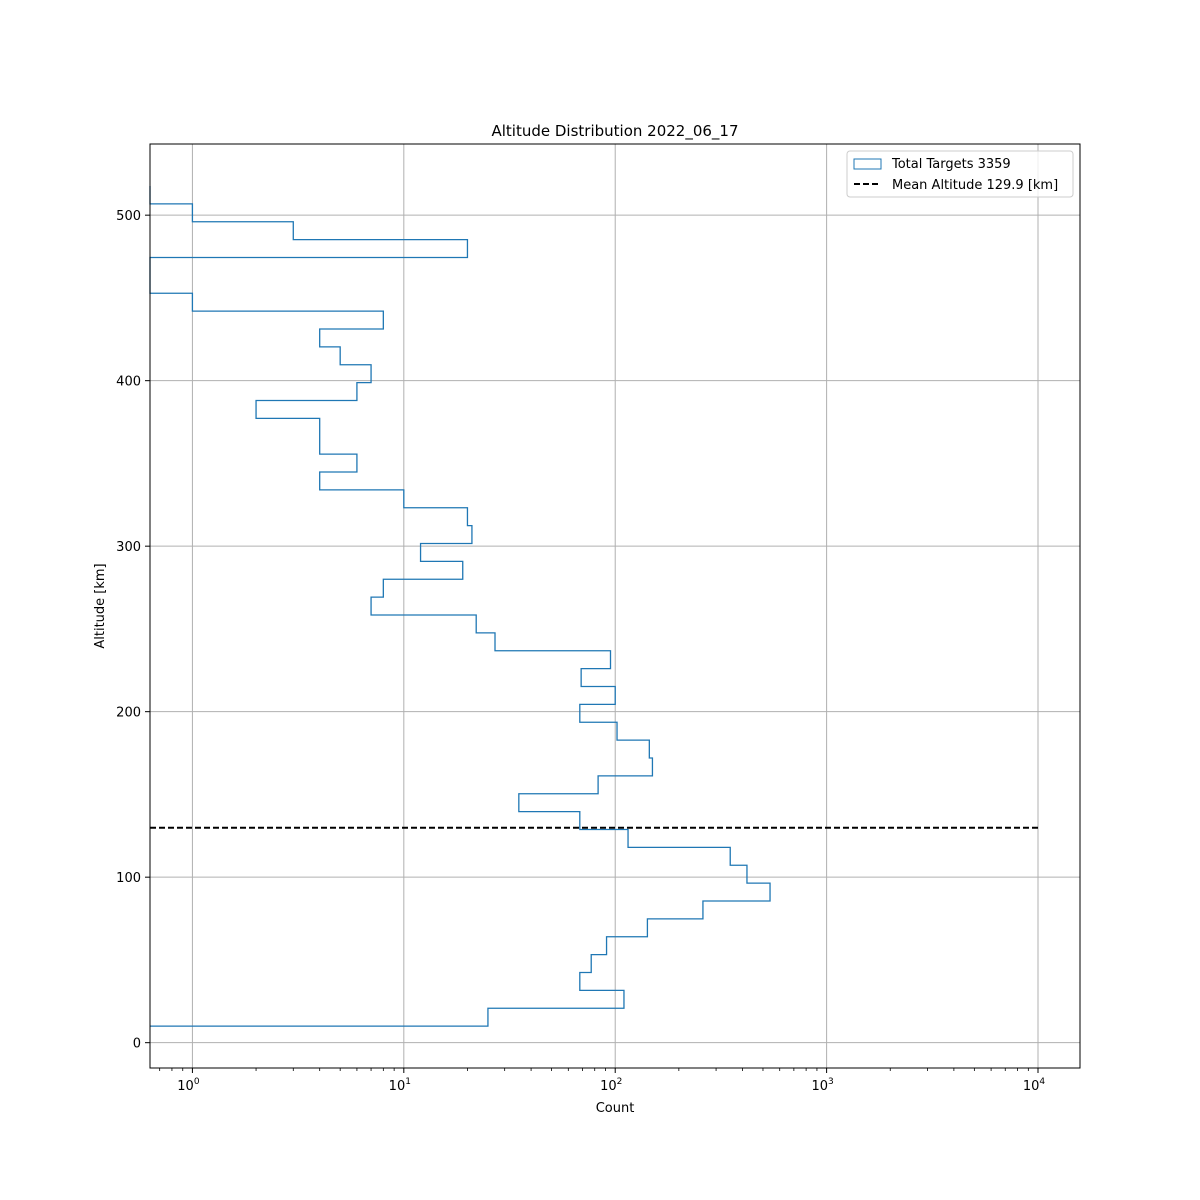 Image resolution: width=1200 pixels, height=1200 pixels. What do you see at coordinates (951, 164) in the screenshot?
I see `legend-label-histogram: Total Targets 3359` at bounding box center [951, 164].